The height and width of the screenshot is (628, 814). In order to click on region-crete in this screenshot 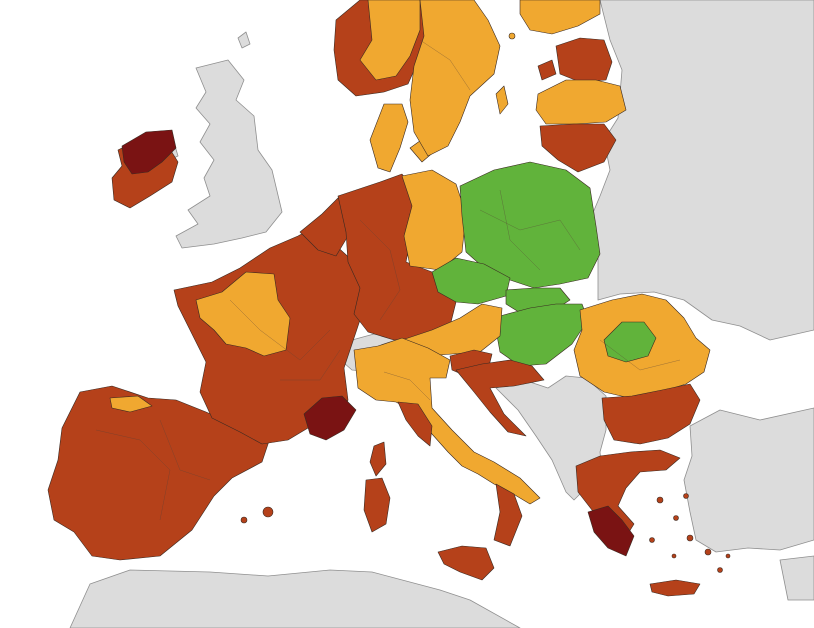, I will do `click(675, 588)`.